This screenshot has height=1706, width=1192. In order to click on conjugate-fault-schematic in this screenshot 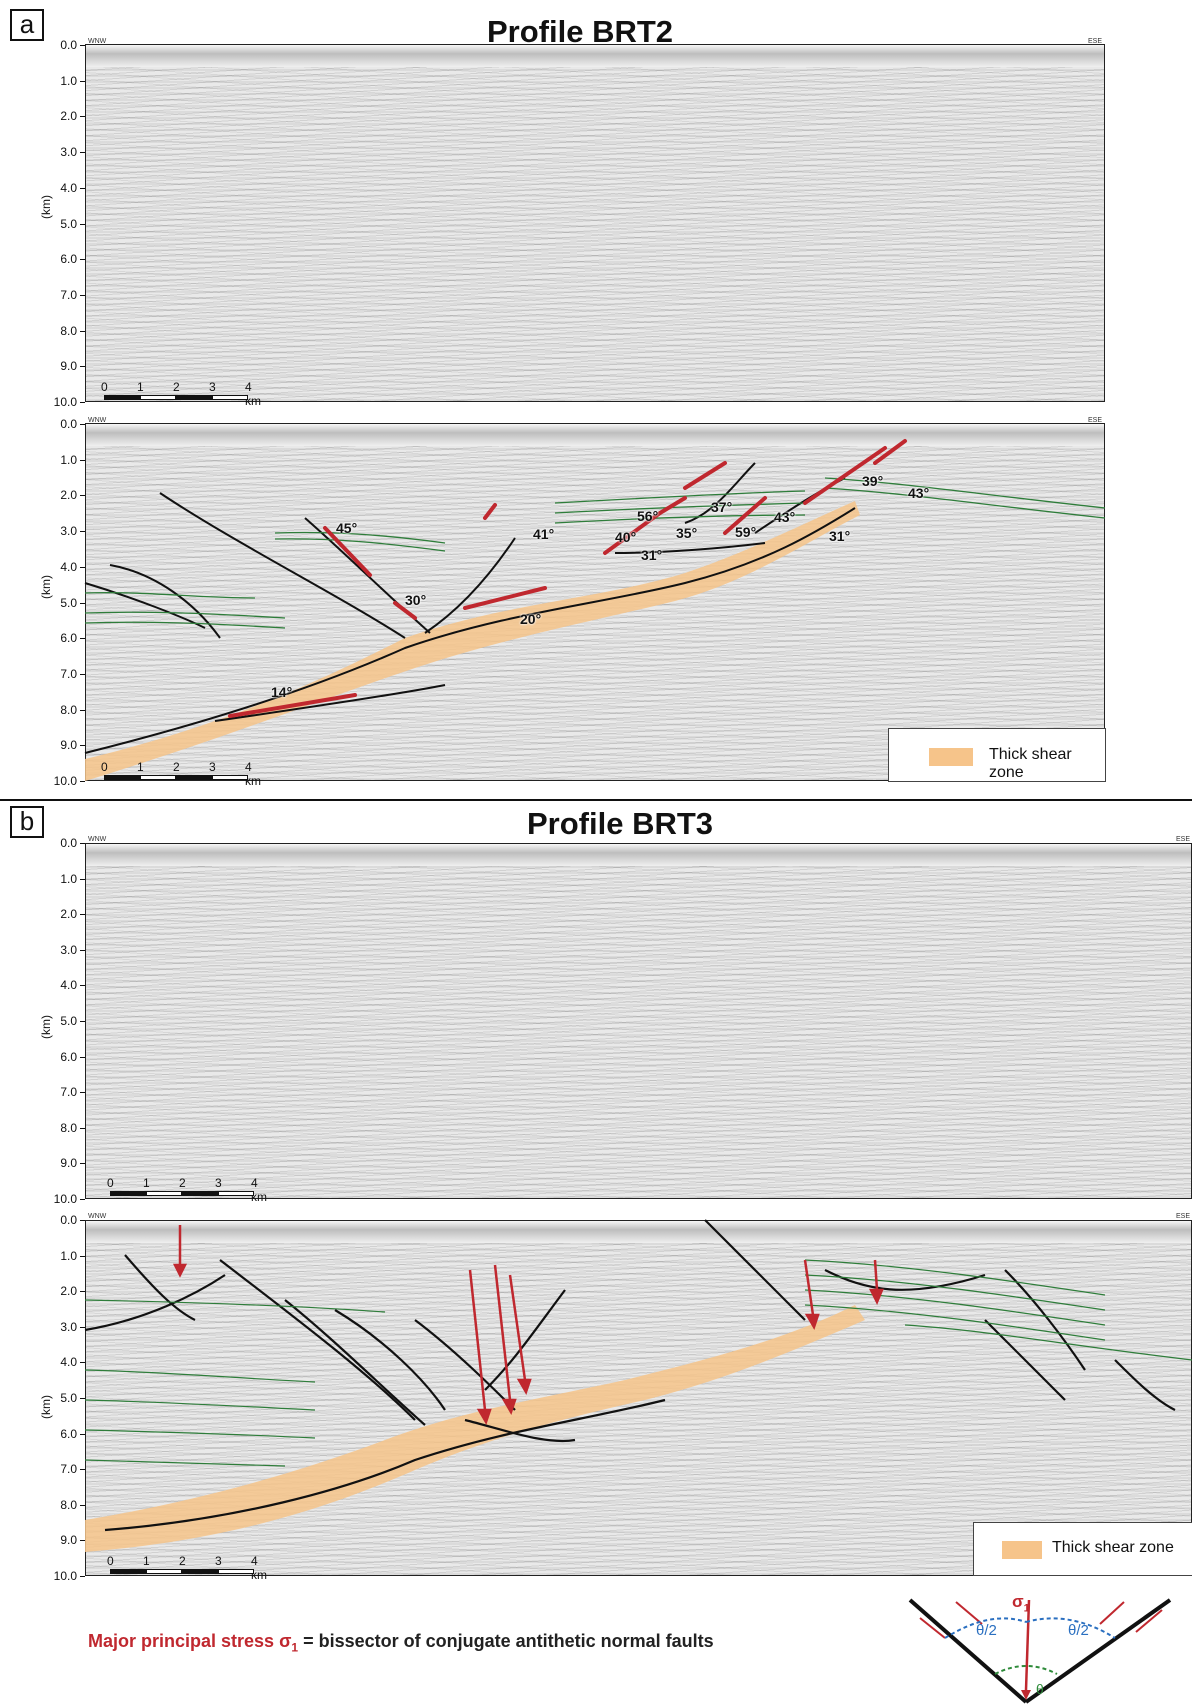, I will do `click(1040, 1651)`.